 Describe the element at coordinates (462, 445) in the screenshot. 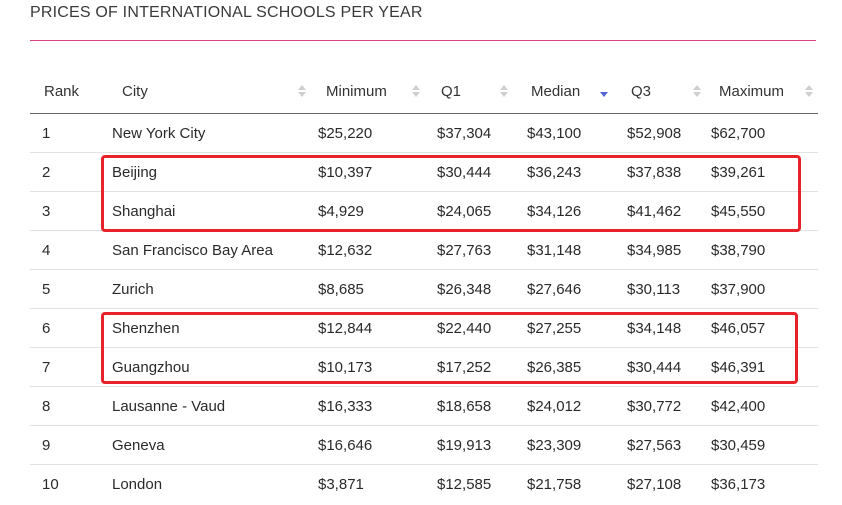

I see `q1-cell: $19,913` at that location.